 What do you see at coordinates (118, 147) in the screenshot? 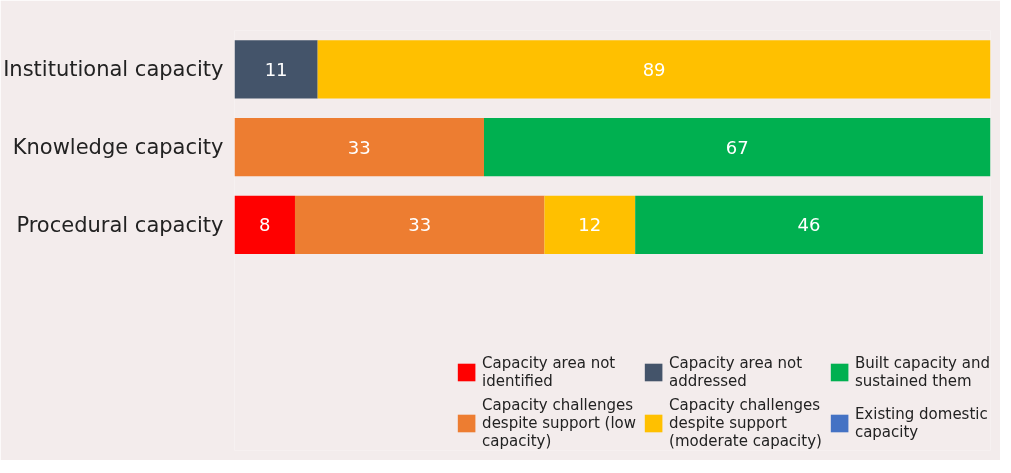
I see `y-tick-label: Knowledge capacity` at bounding box center [118, 147].